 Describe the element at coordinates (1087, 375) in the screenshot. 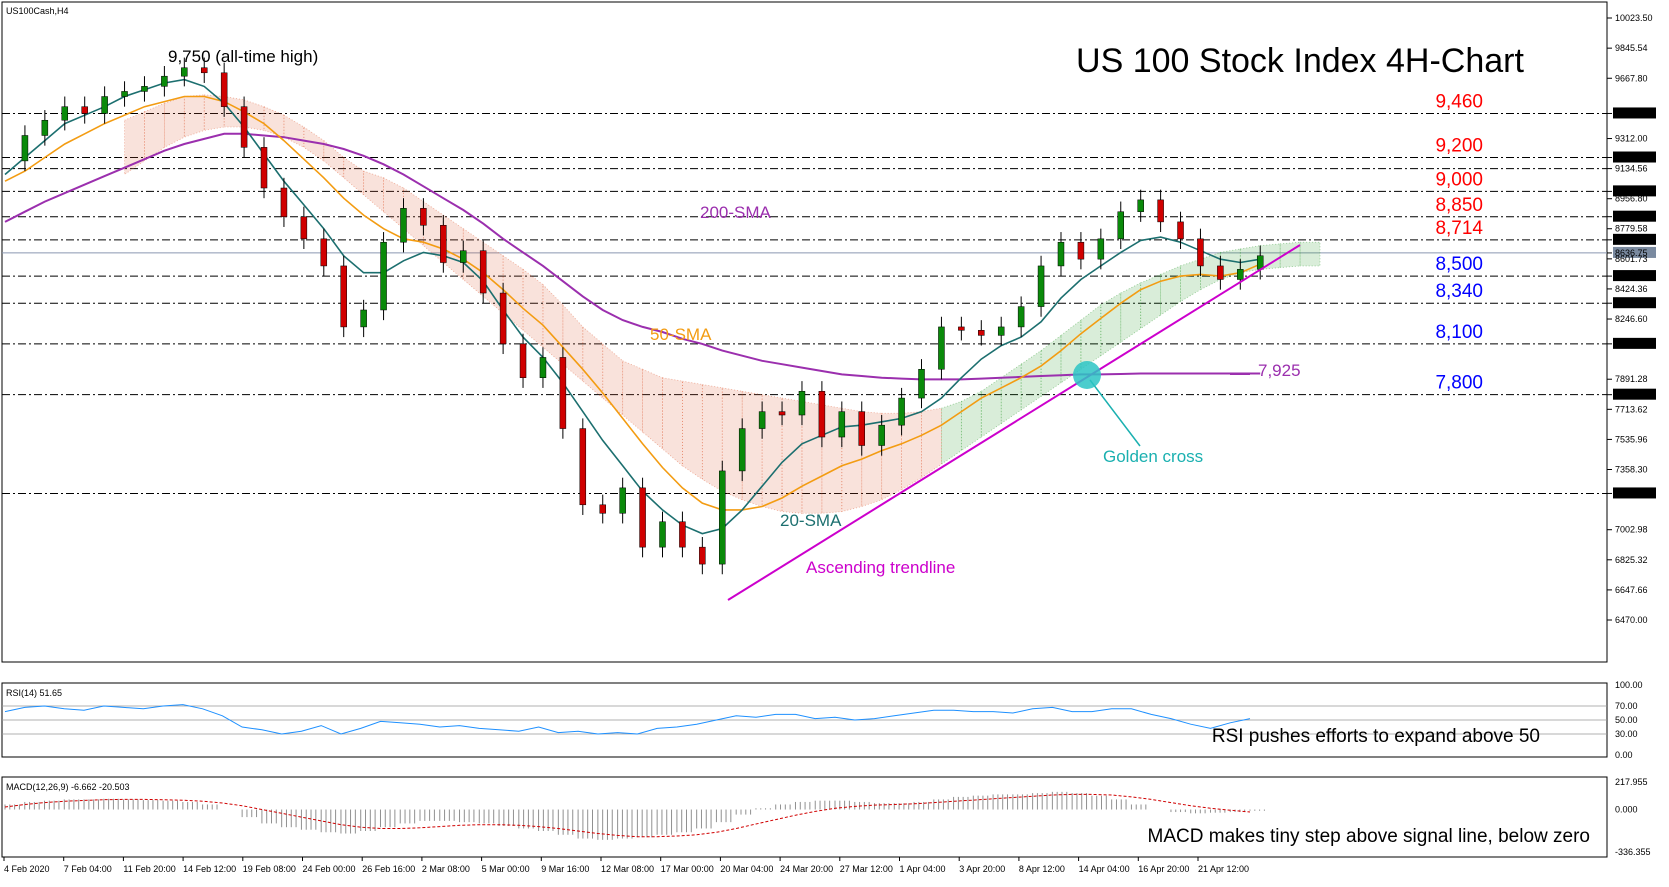

I see `golden-cross-marker` at that location.